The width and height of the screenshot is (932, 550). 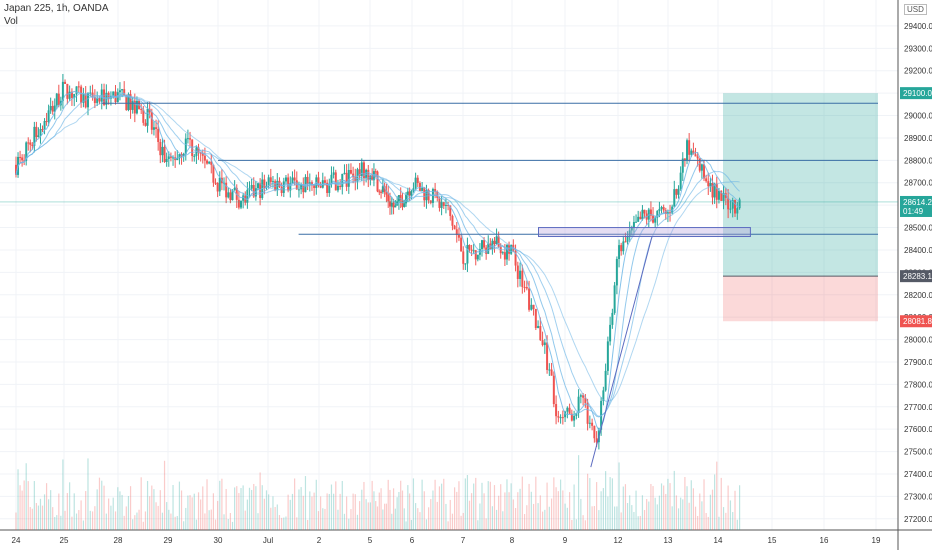 I want to click on currency-badge: USD, so click(x=915, y=9).